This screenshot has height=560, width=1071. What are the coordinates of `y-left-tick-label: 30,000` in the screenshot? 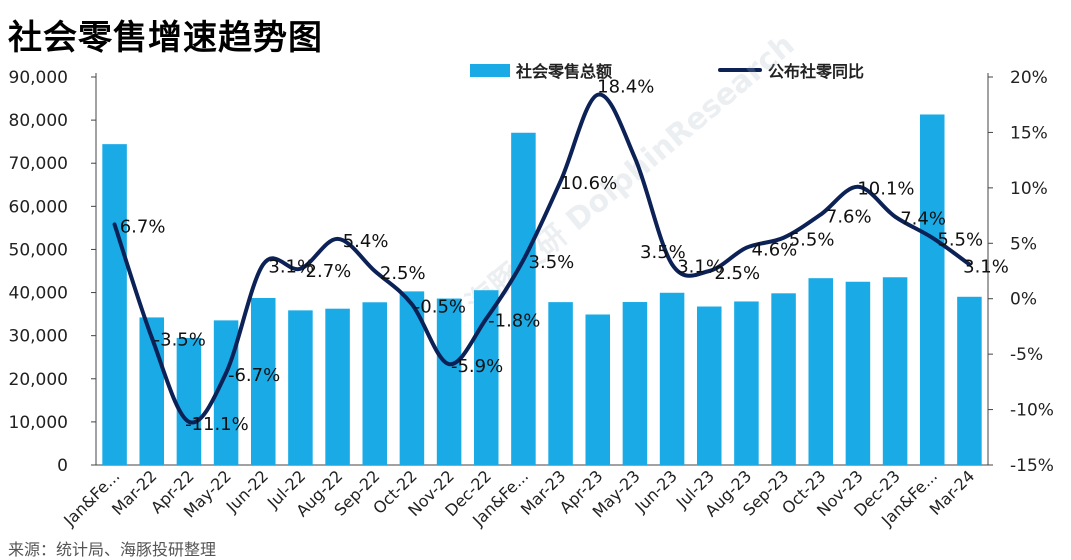 It's located at (38, 337).